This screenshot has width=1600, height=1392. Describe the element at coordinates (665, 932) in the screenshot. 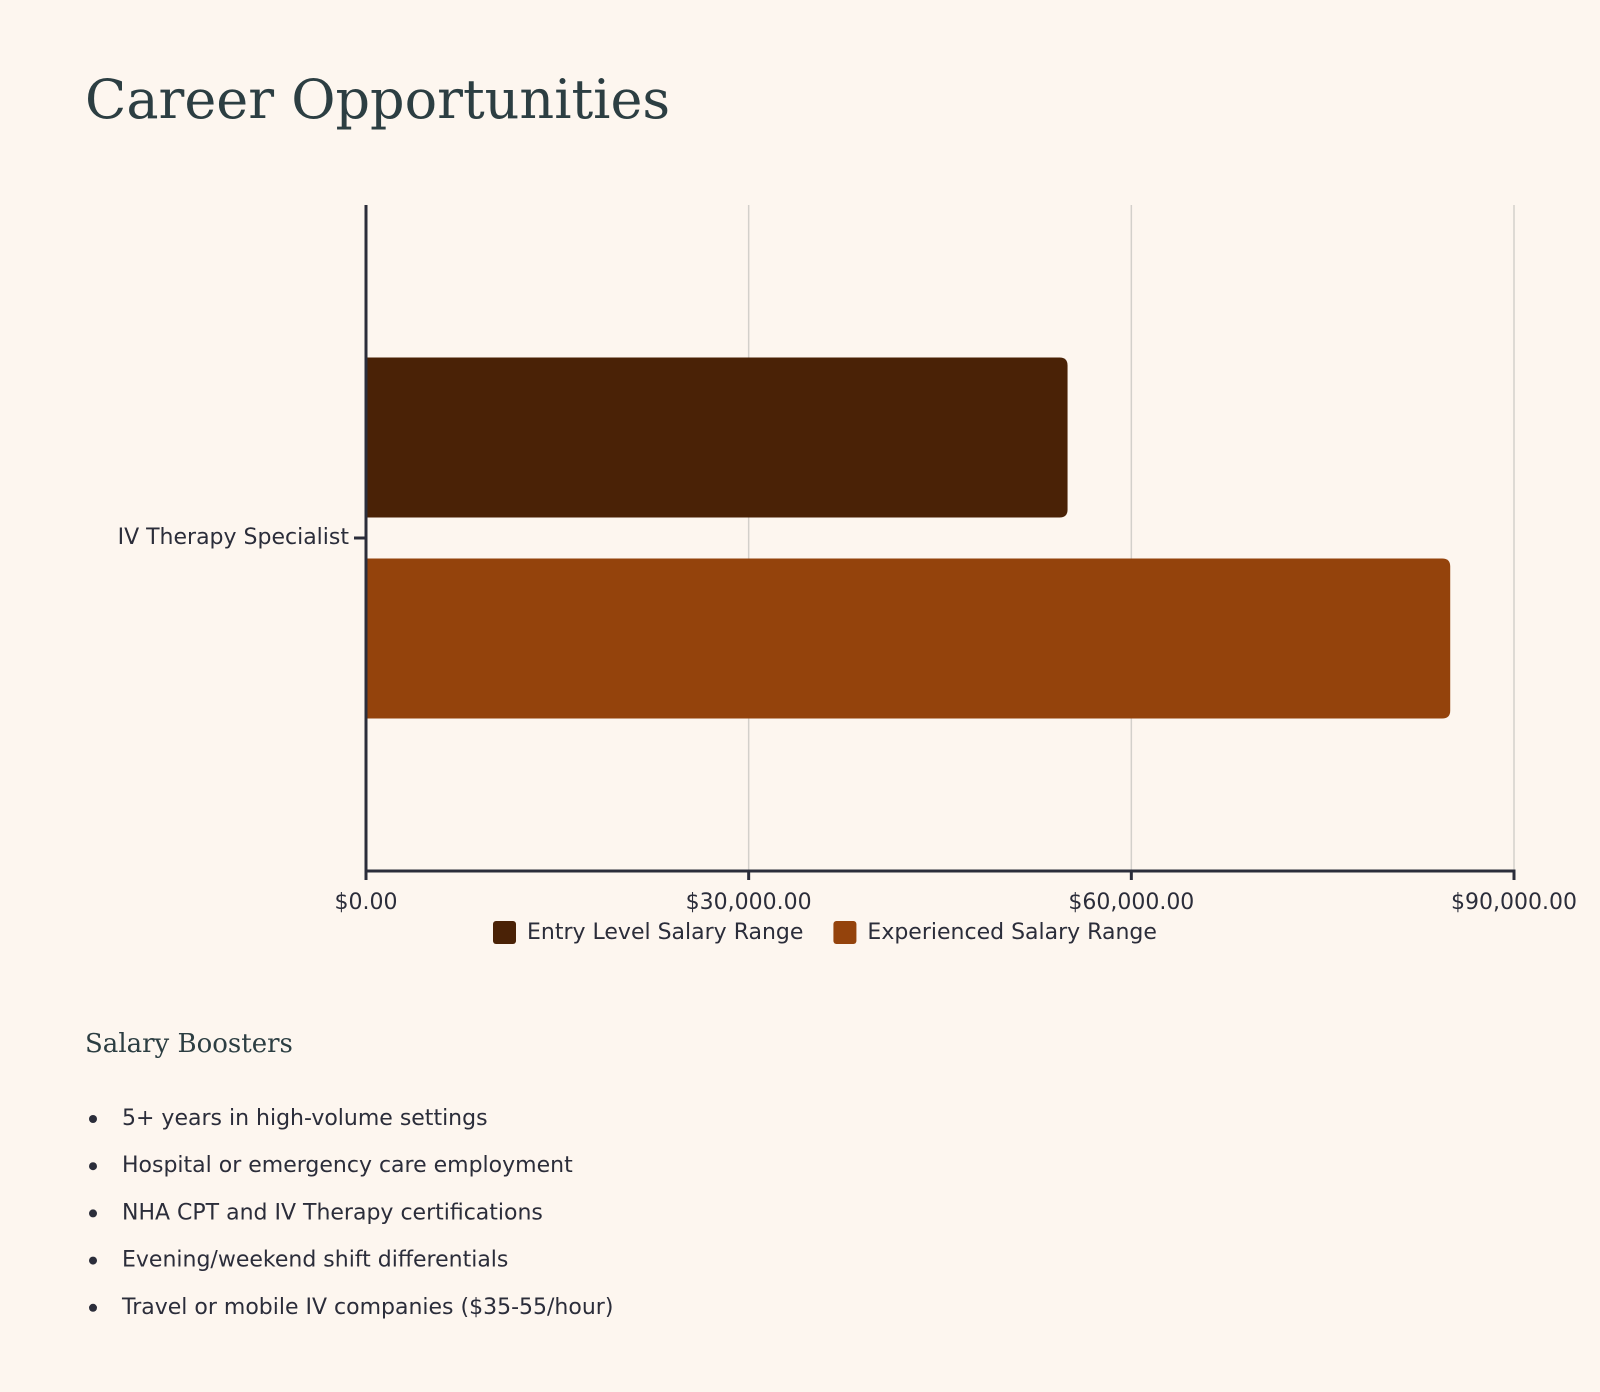

I see `legend-label: Entry Level Salary Range` at that location.